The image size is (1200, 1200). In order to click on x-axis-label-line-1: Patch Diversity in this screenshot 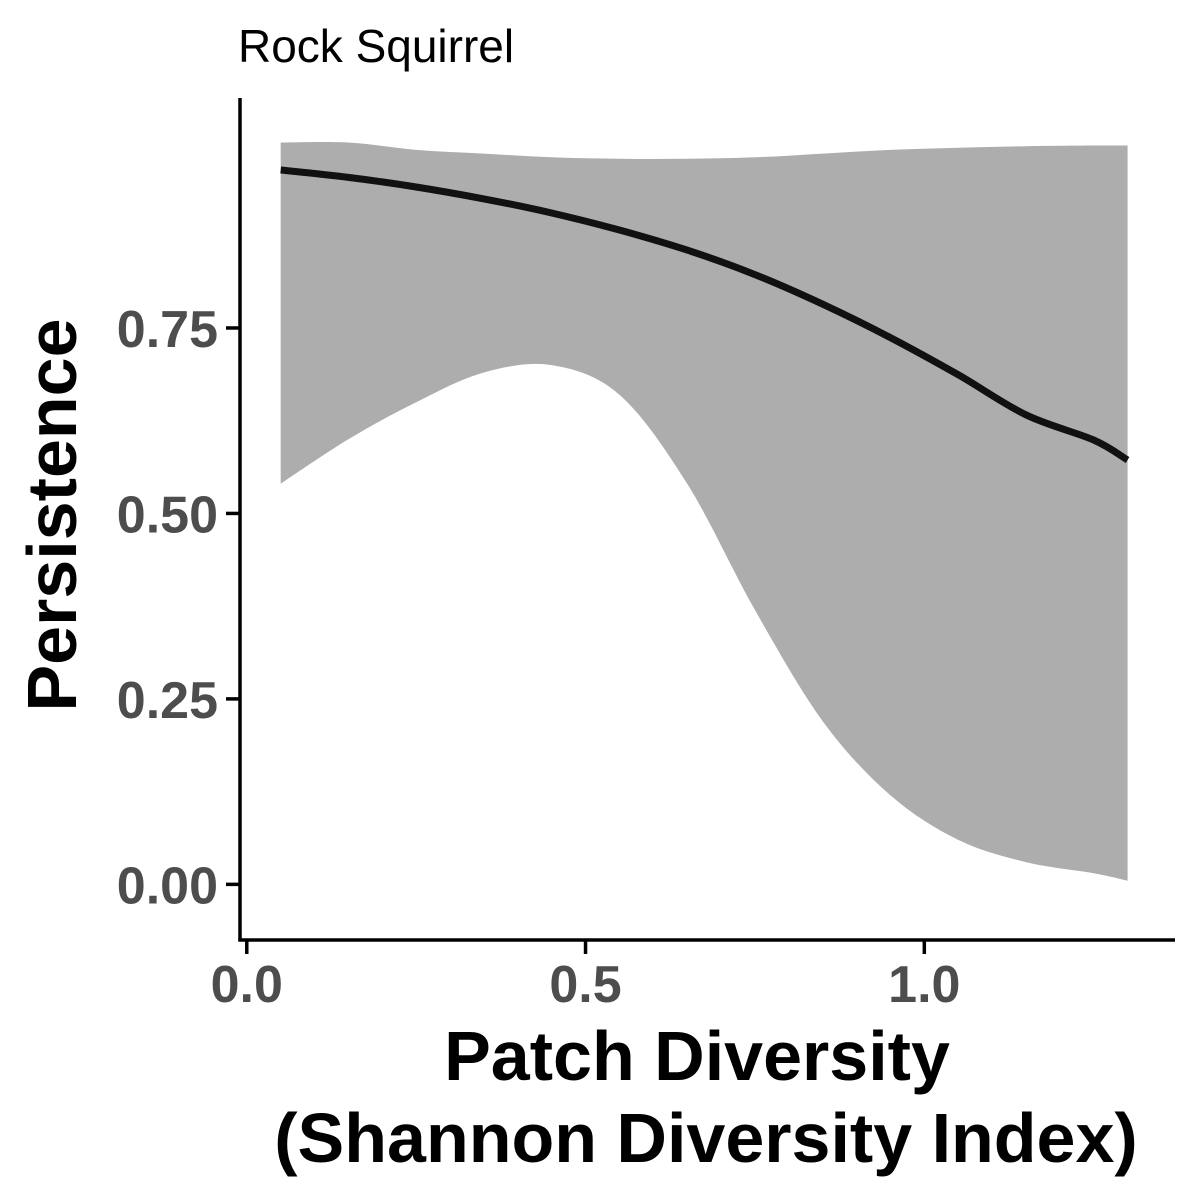, I will do `click(697, 1056)`.